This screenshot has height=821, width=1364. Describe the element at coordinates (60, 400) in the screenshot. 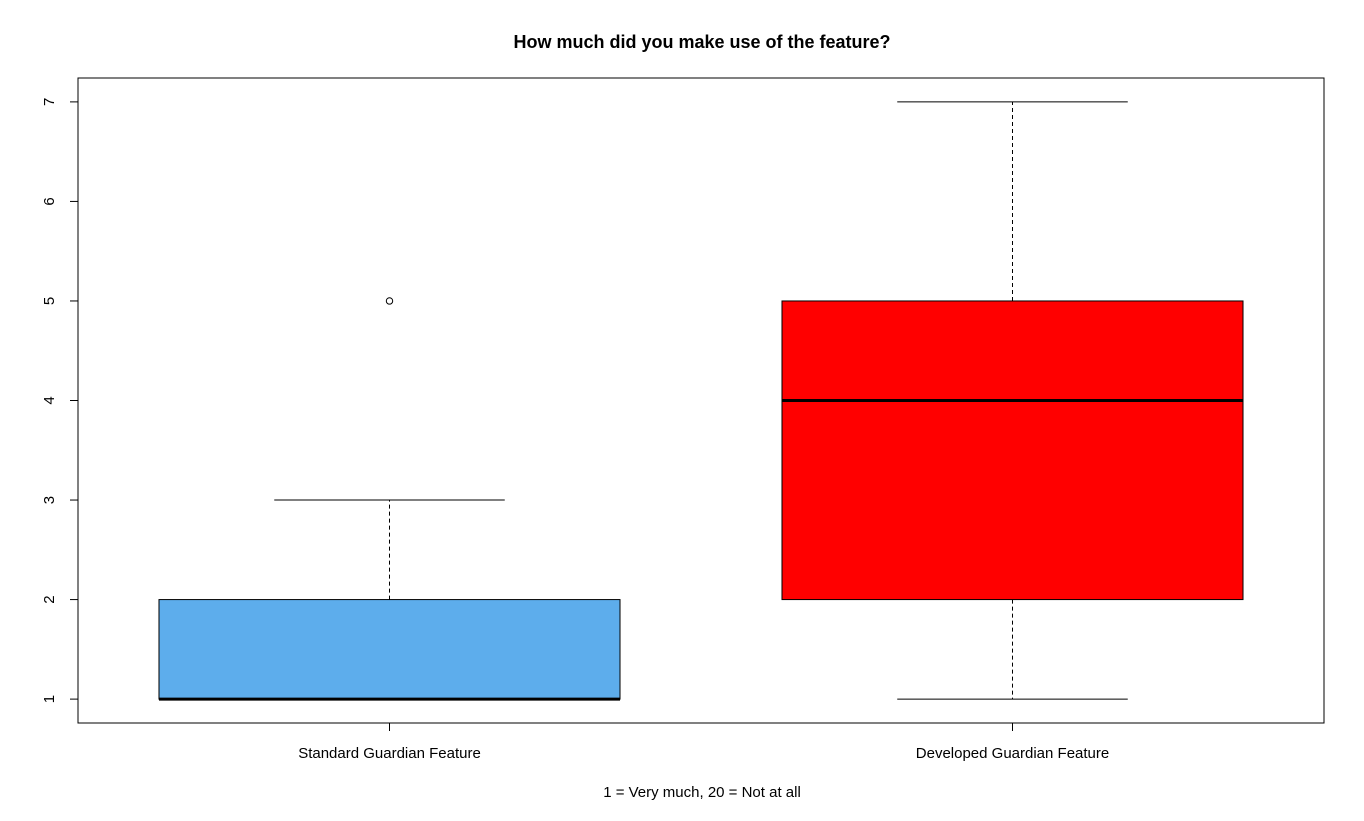

I see `y-axis: 1 2 3 4 5 6 7` at that location.